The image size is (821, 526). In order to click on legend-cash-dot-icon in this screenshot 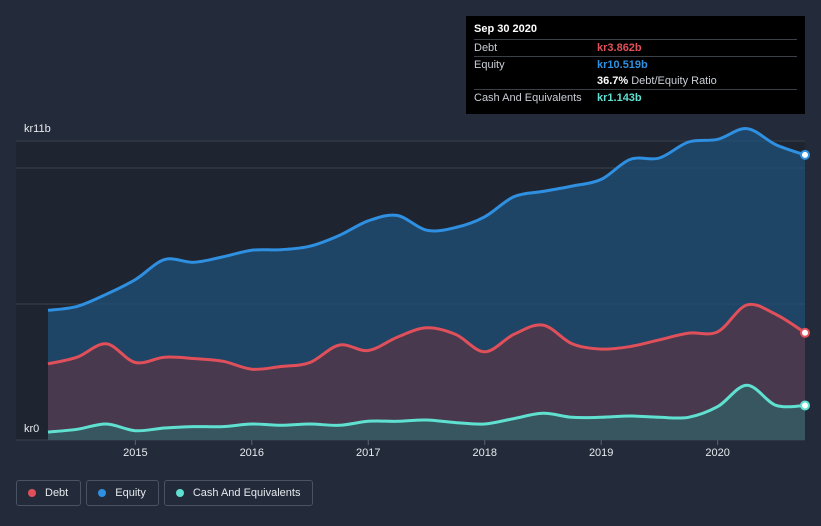, I will do `click(179, 493)`.